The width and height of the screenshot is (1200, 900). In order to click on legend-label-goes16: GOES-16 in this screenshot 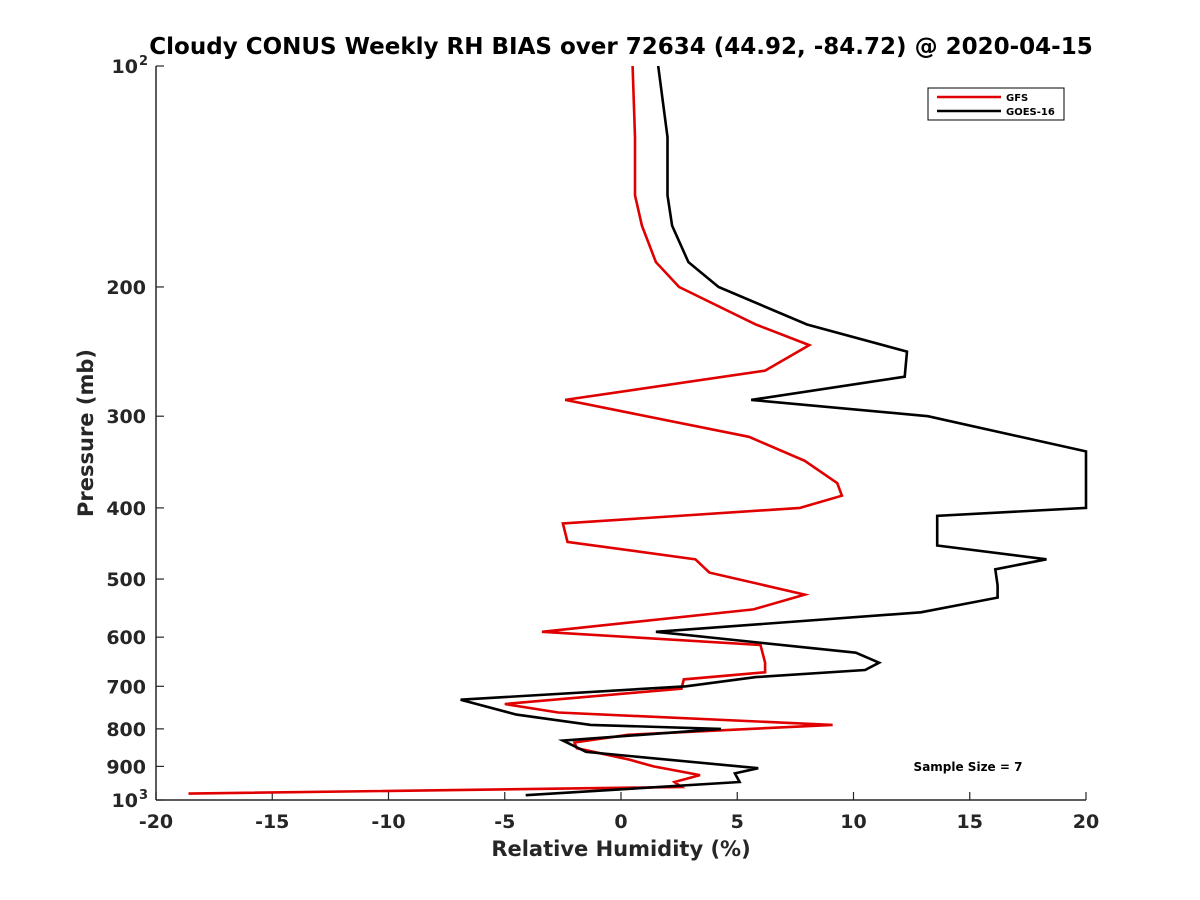, I will do `click(1030, 112)`.